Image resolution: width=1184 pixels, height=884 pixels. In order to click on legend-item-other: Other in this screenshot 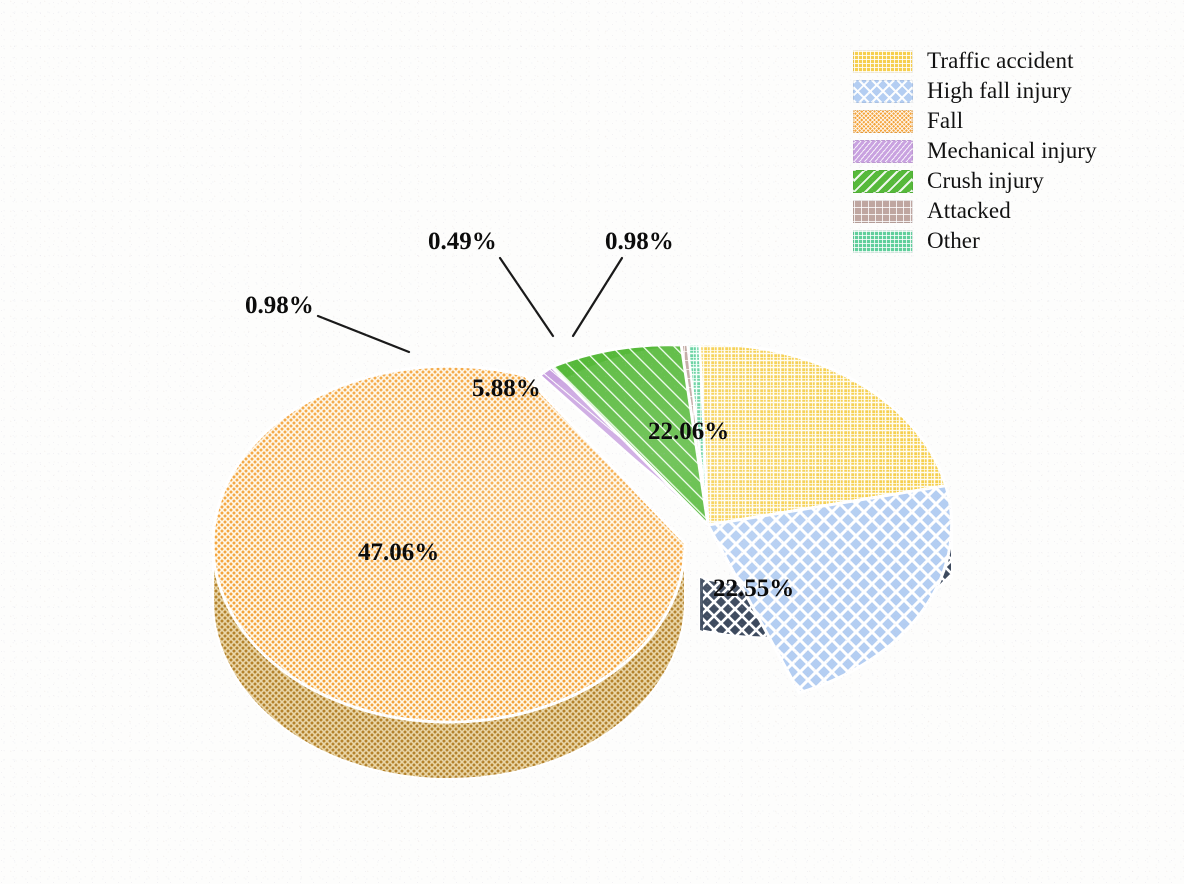, I will do `click(1003, 241)`.